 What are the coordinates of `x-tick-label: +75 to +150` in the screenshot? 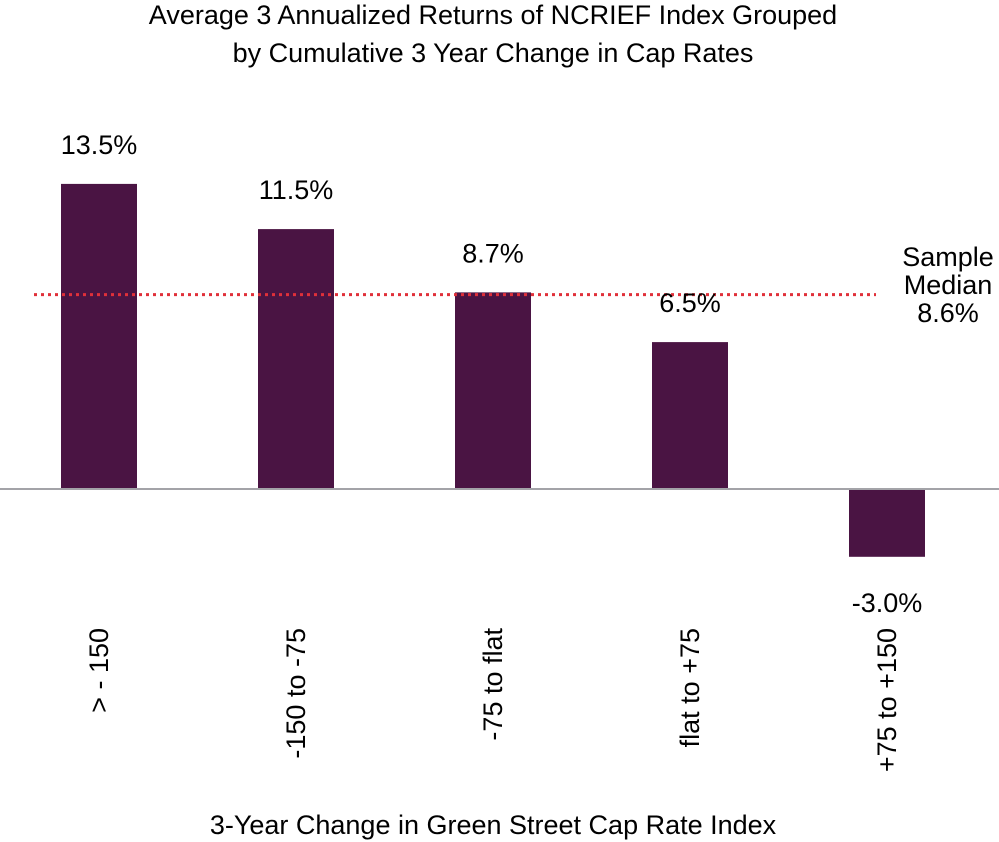 It's located at (887, 700).